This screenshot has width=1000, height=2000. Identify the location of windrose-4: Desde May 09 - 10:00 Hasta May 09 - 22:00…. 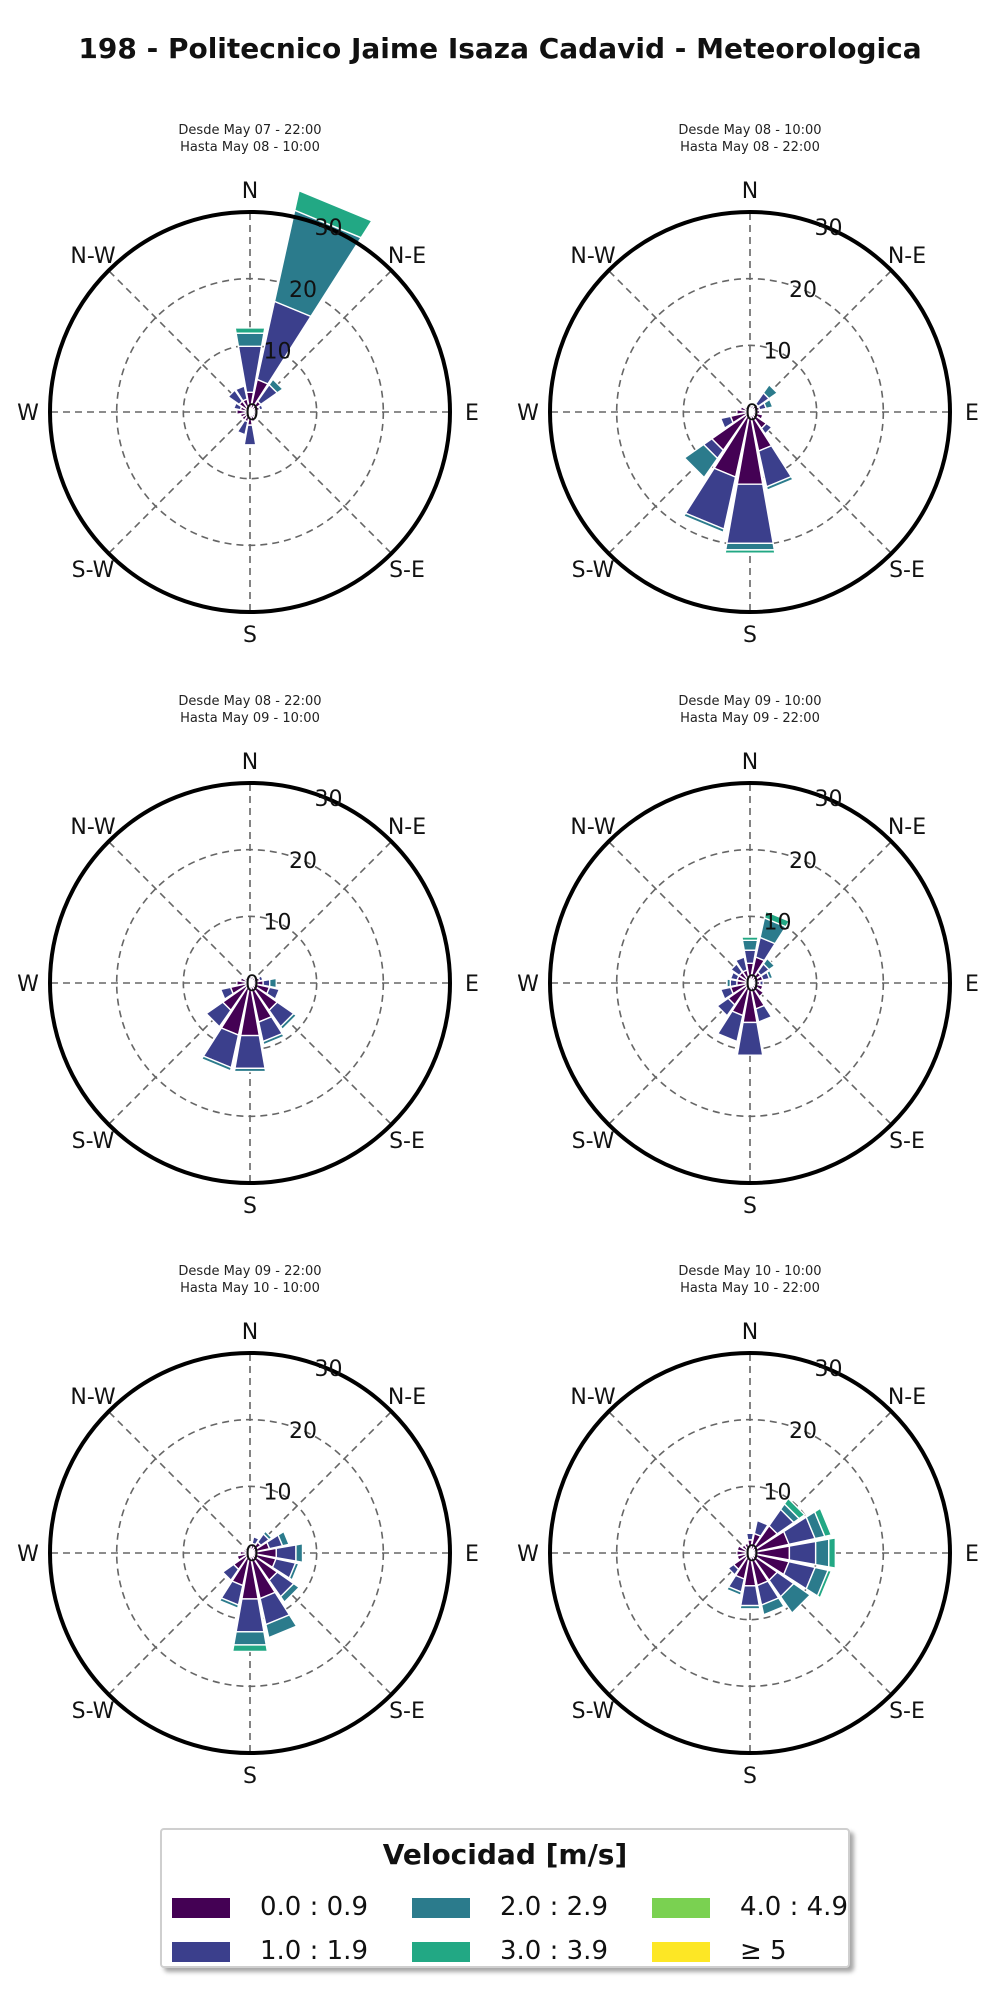
(748, 956).